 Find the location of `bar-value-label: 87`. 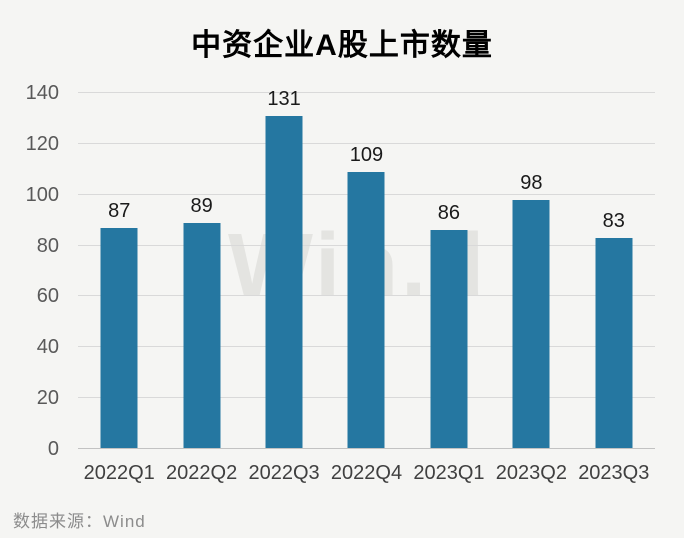

bar-value-label: 87 is located at coordinates (119, 210).